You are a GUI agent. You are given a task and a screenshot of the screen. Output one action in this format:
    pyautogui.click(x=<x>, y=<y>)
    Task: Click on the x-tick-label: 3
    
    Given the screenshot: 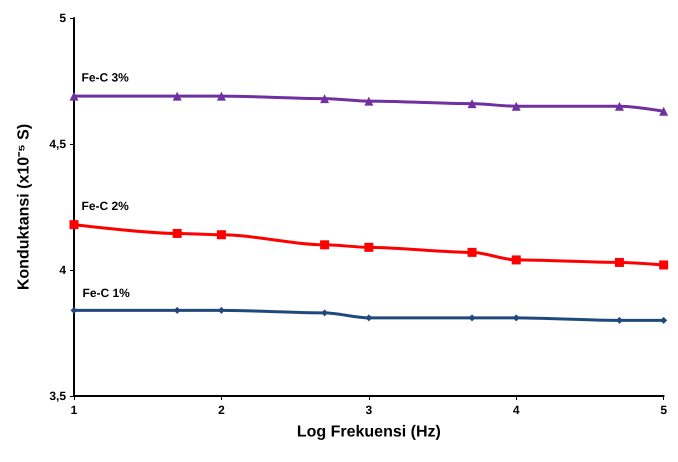 What is the action you would take?
    pyautogui.click(x=368, y=410)
    